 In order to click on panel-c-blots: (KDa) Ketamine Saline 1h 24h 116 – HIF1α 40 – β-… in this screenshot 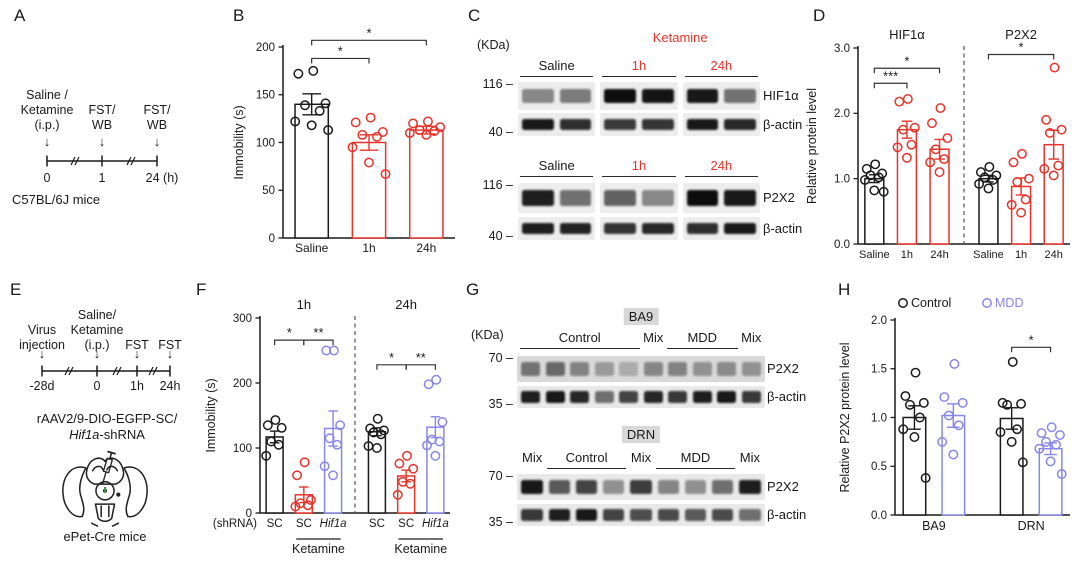, I will do `click(628, 135)`.